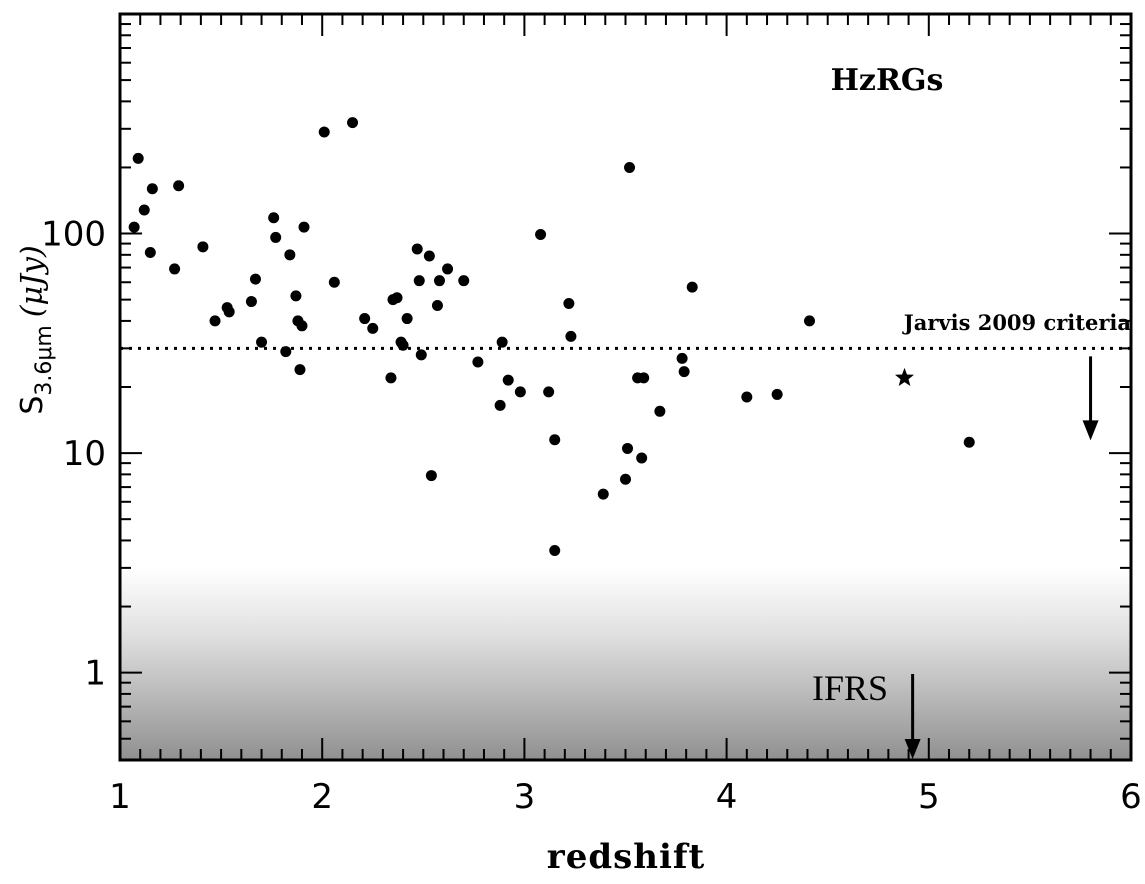 The image size is (1145, 884). I want to click on criteria-label: Jarvis 2009 criteria, so click(1017, 322).